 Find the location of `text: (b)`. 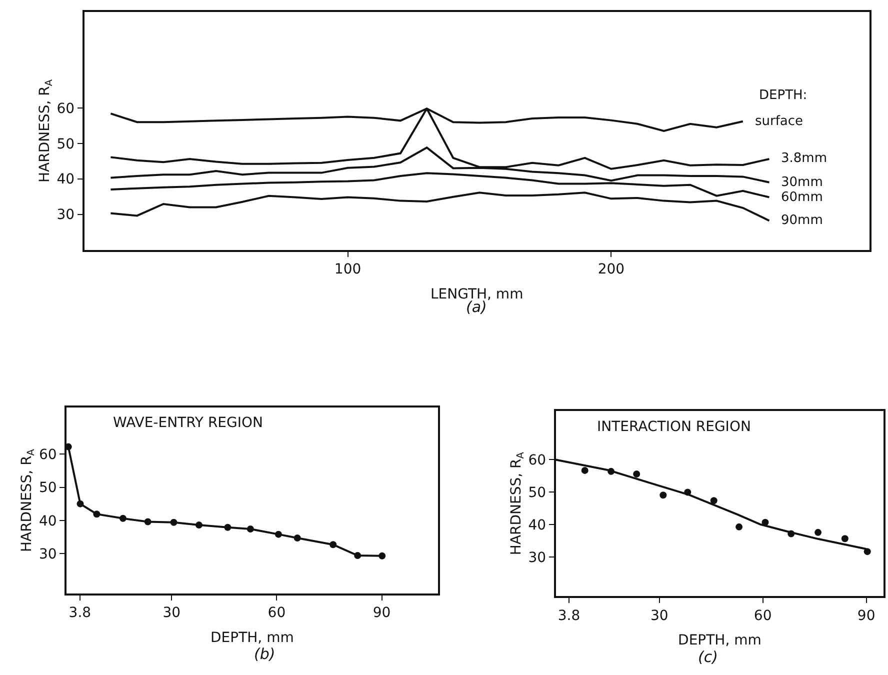

text: (b) is located at coordinates (265, 654).